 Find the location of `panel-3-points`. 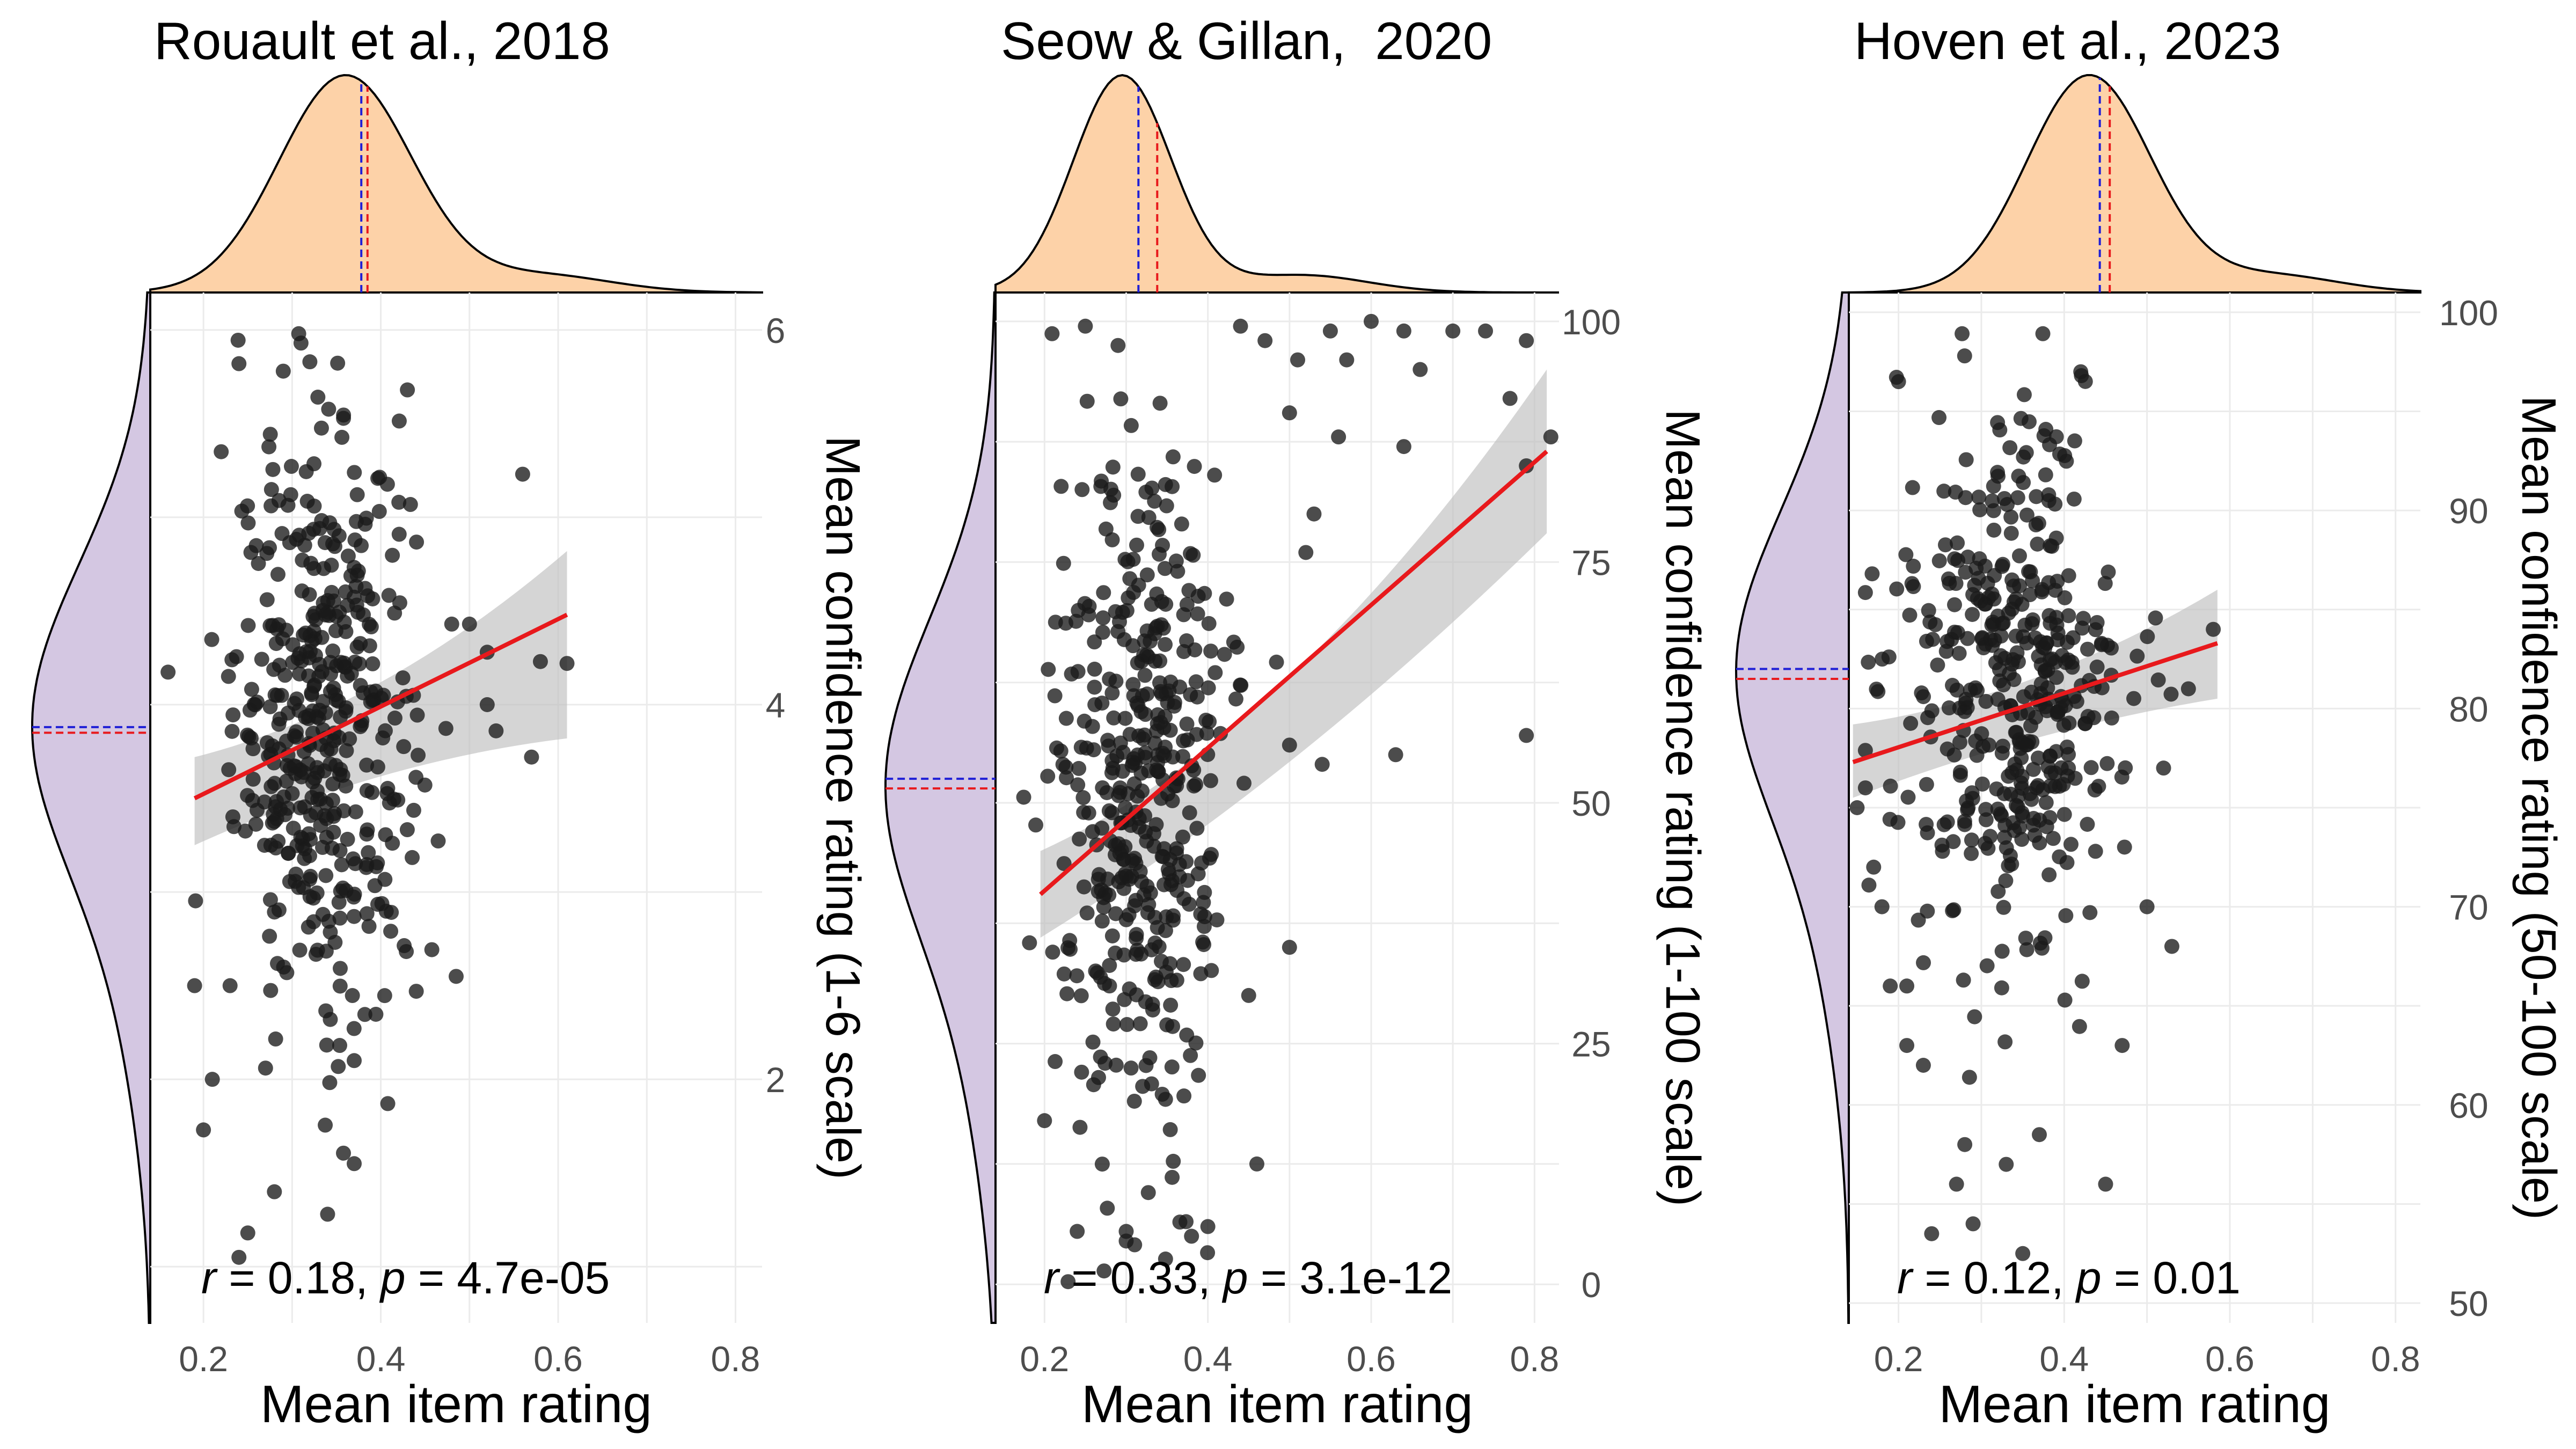

panel-3-points is located at coordinates (2035, 793).